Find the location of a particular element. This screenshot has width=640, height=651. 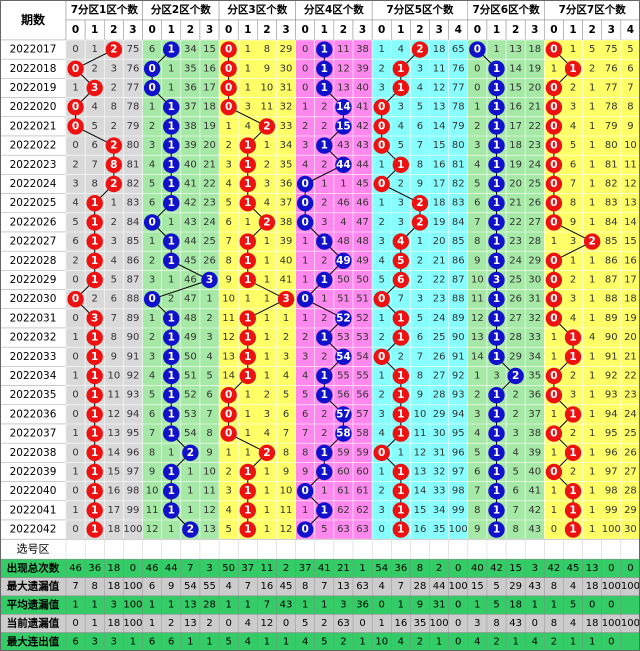

omission-value: 79 is located at coordinates (611, 126).